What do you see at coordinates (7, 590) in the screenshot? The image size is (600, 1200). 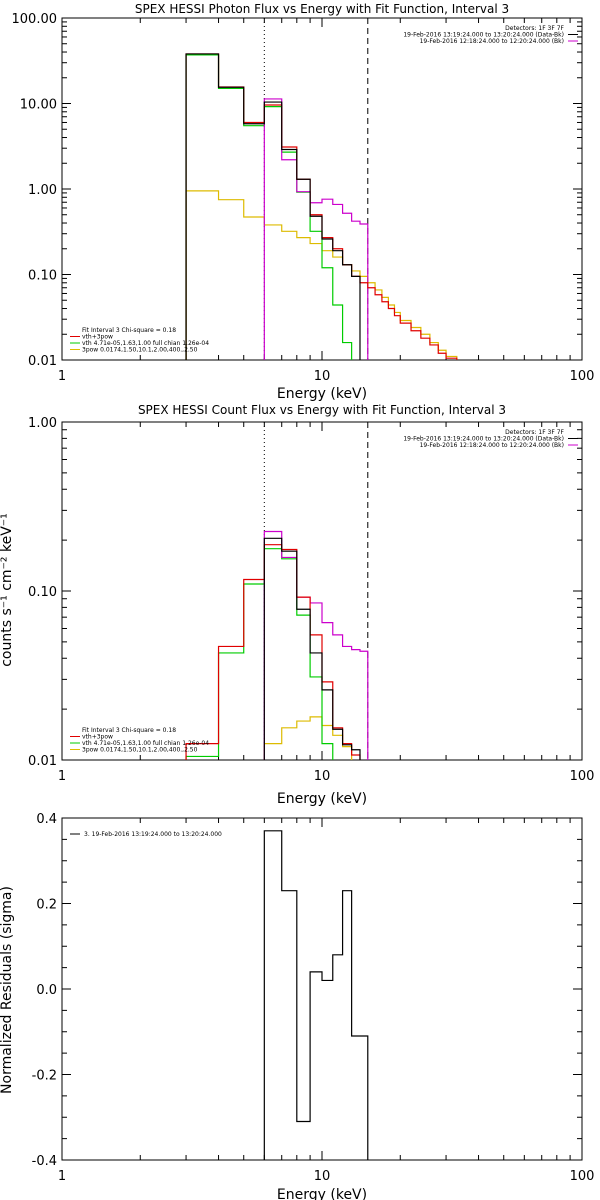 I see `count-flux-y-axis-label: counts s⁻¹ cm⁻² keV⁻¹` at bounding box center [7, 590].